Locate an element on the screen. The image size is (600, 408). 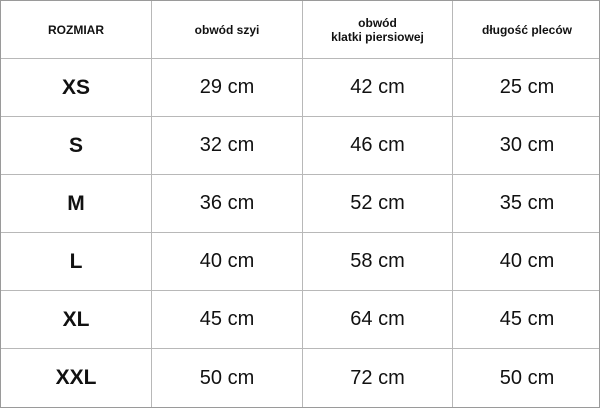
size-label: XS is located at coordinates (76, 88).